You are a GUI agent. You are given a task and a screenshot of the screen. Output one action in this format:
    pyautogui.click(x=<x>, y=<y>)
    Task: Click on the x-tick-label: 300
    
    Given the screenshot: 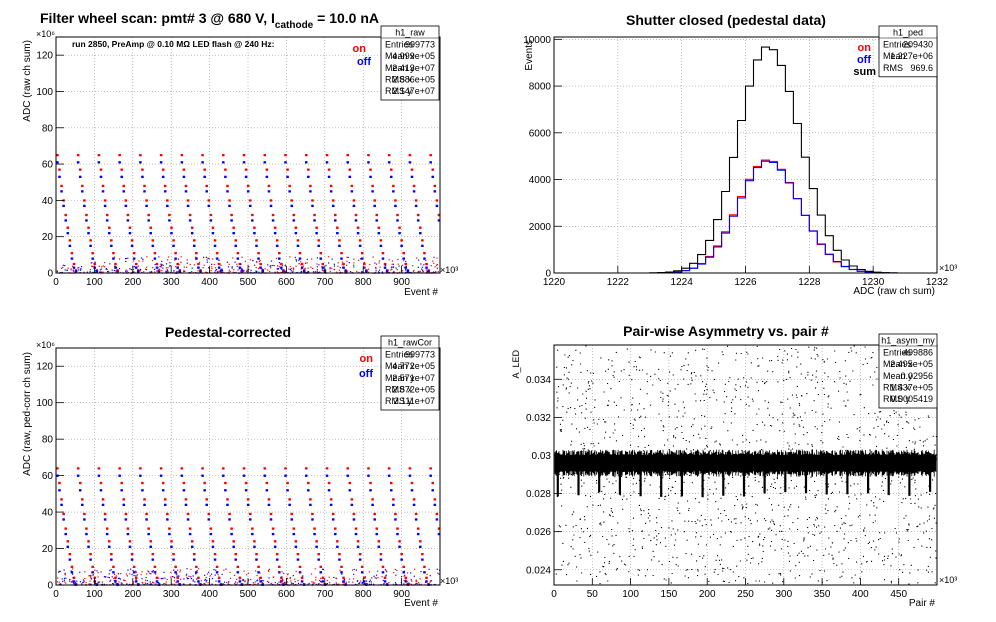 What is the action you would take?
    pyautogui.click(x=171, y=282)
    